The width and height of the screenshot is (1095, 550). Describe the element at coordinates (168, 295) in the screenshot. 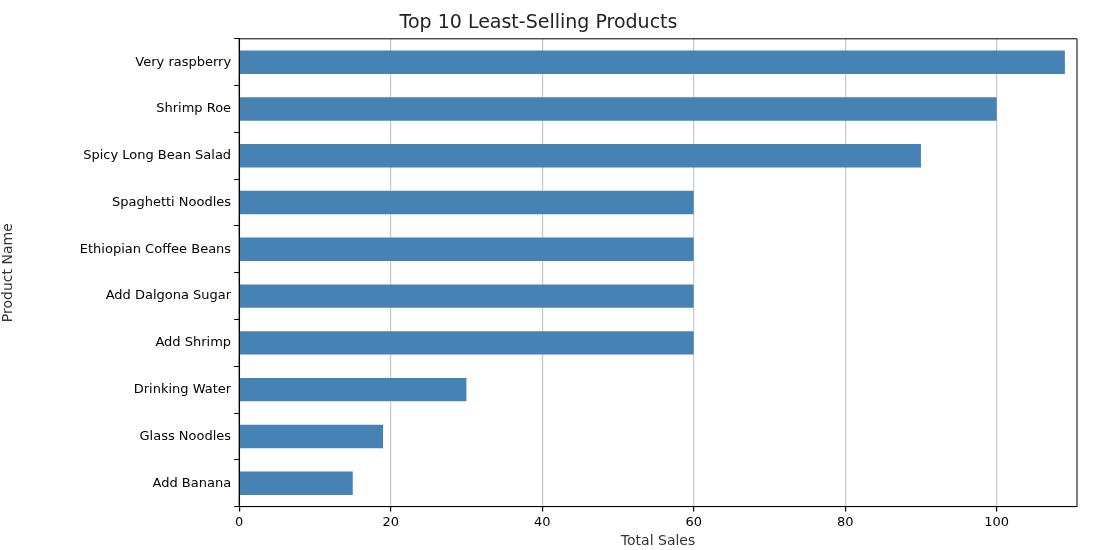

I see `y-tick-label: Add Dalgona Sugar` at that location.